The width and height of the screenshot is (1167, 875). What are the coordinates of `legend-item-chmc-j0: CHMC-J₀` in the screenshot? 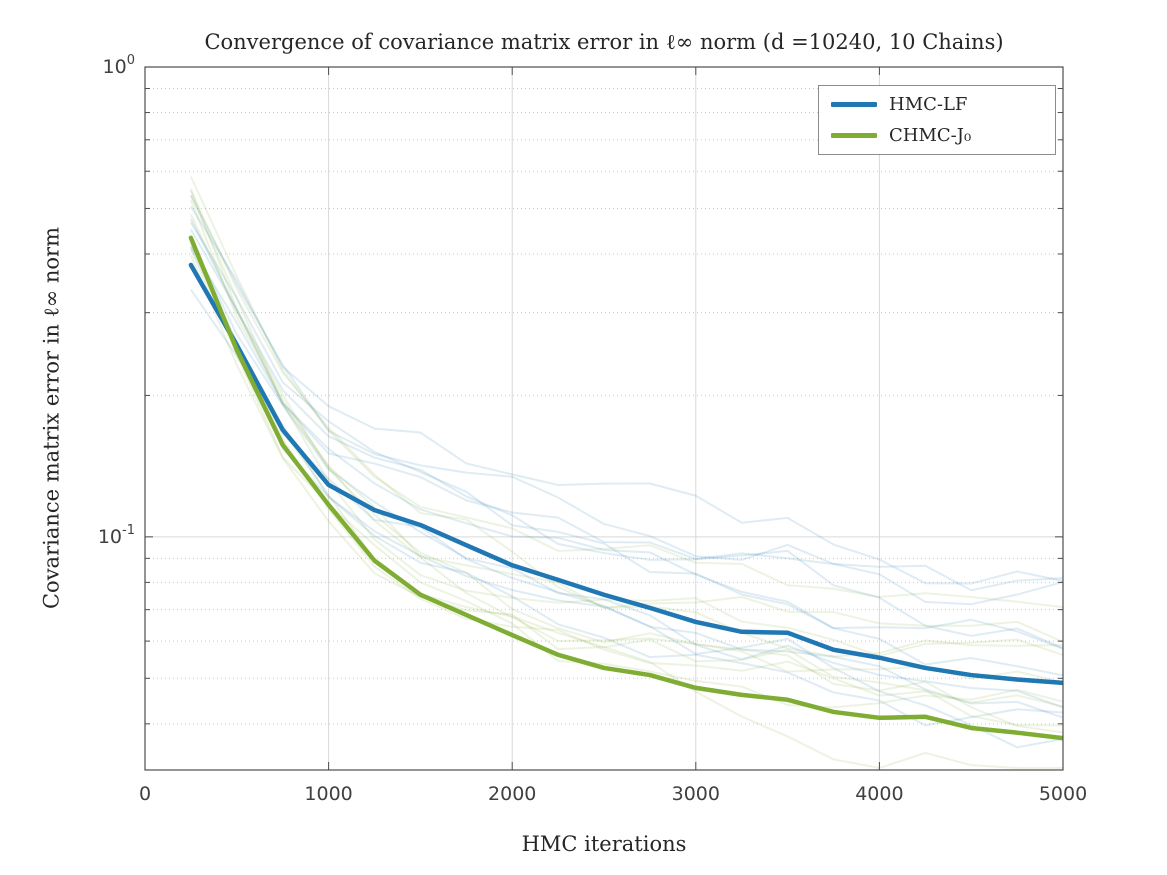 It's located at (937, 135).